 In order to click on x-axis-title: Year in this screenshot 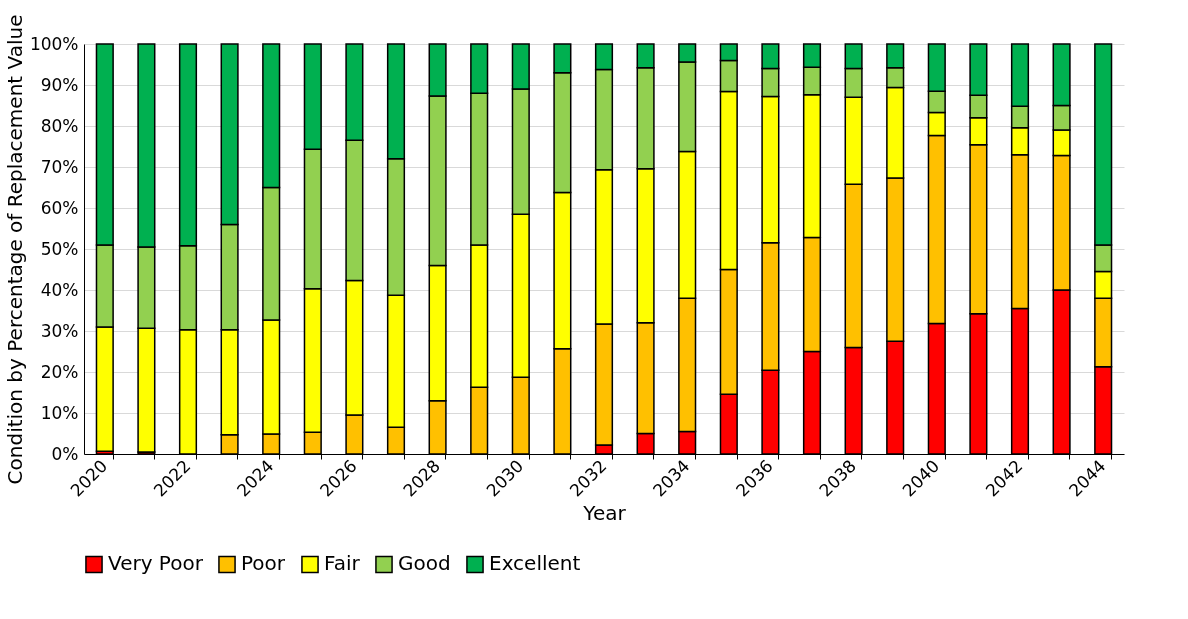, I will do `click(604, 512)`.